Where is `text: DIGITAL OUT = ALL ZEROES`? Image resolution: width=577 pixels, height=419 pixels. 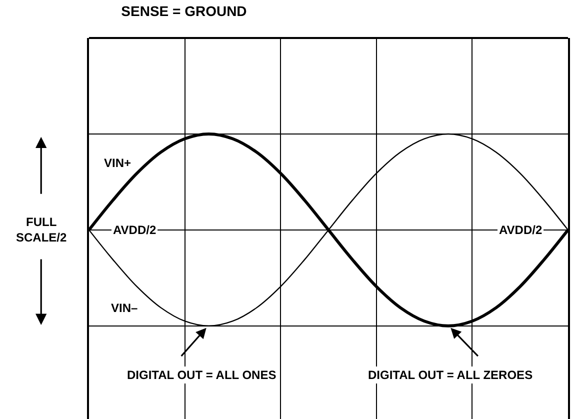
text: DIGITAL OUT = ALL ZEROES is located at coordinates (450, 375).